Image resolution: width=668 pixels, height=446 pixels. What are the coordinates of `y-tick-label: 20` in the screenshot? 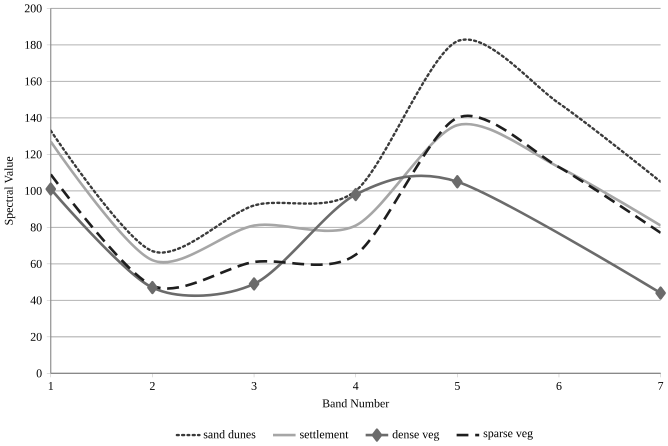 It's located at (36, 337).